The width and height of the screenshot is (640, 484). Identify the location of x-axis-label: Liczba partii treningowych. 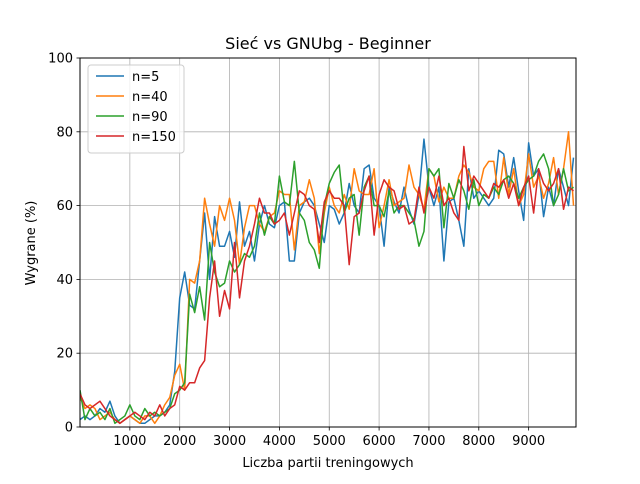
(327, 463).